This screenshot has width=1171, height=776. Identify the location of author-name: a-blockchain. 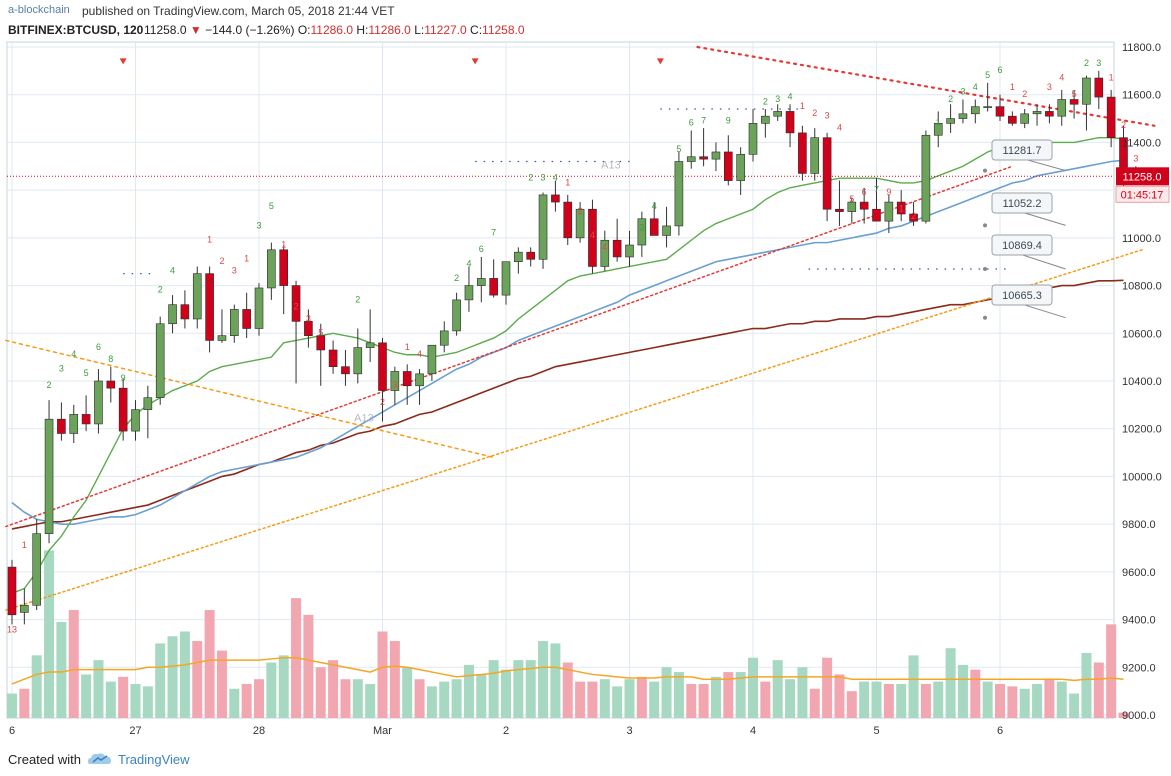
(39, 10).